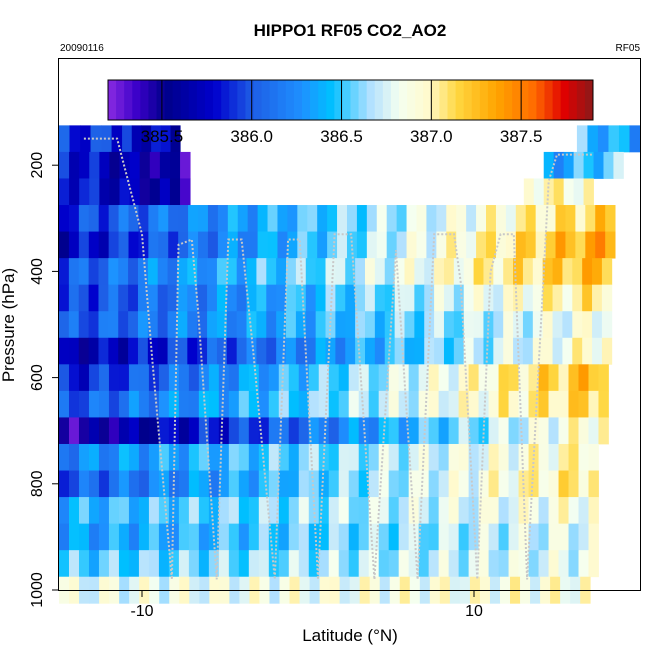  Describe the element at coordinates (141, 611) in the screenshot. I see `x-tick-label: -10` at that location.